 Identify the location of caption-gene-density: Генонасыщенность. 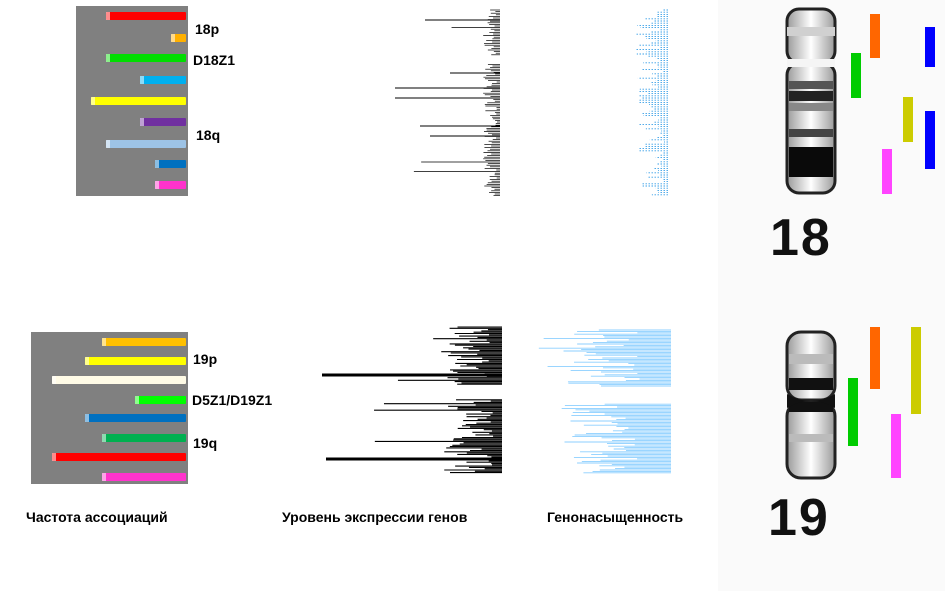
(615, 517).